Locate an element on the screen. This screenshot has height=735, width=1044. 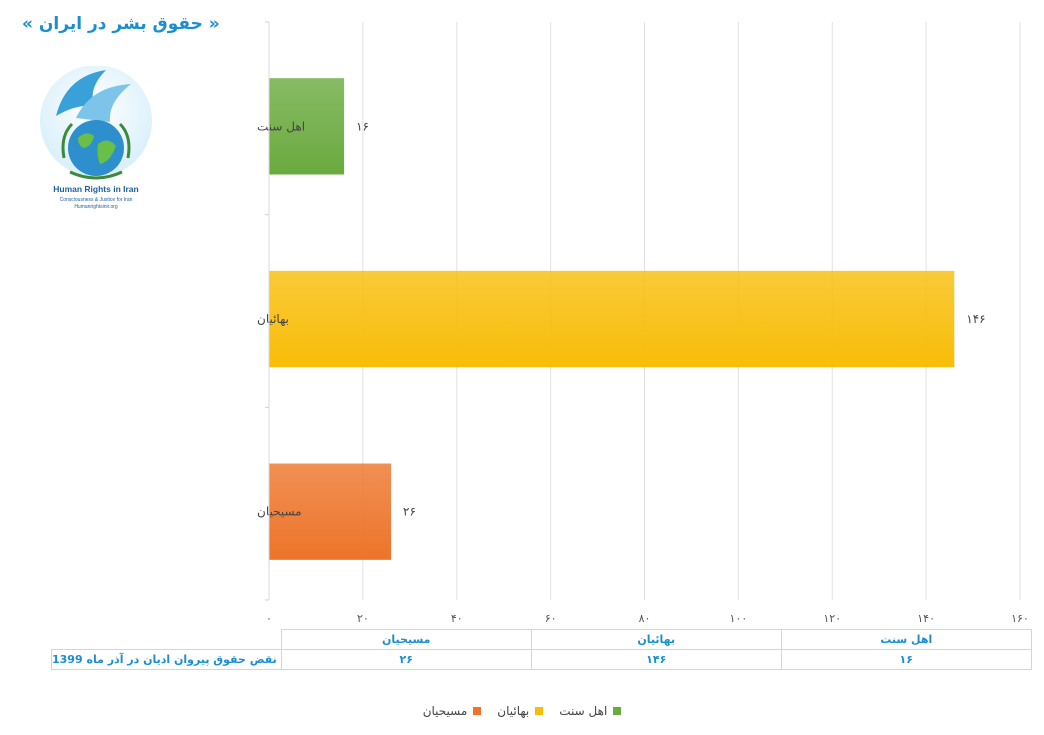
legend-label: بهائیان is located at coordinates (513, 711).